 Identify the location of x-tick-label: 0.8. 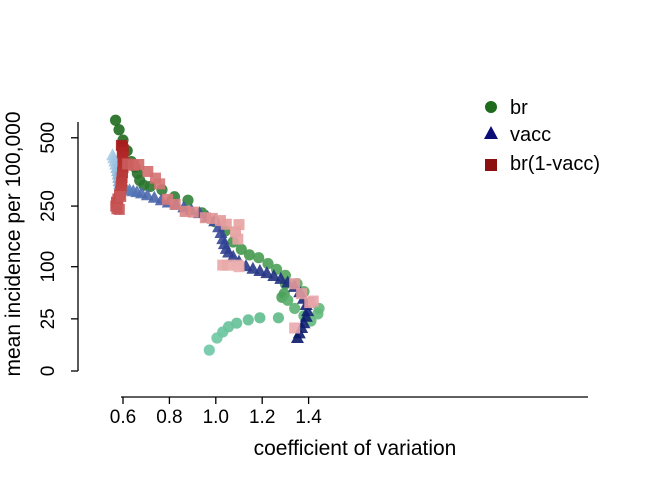
(169, 417).